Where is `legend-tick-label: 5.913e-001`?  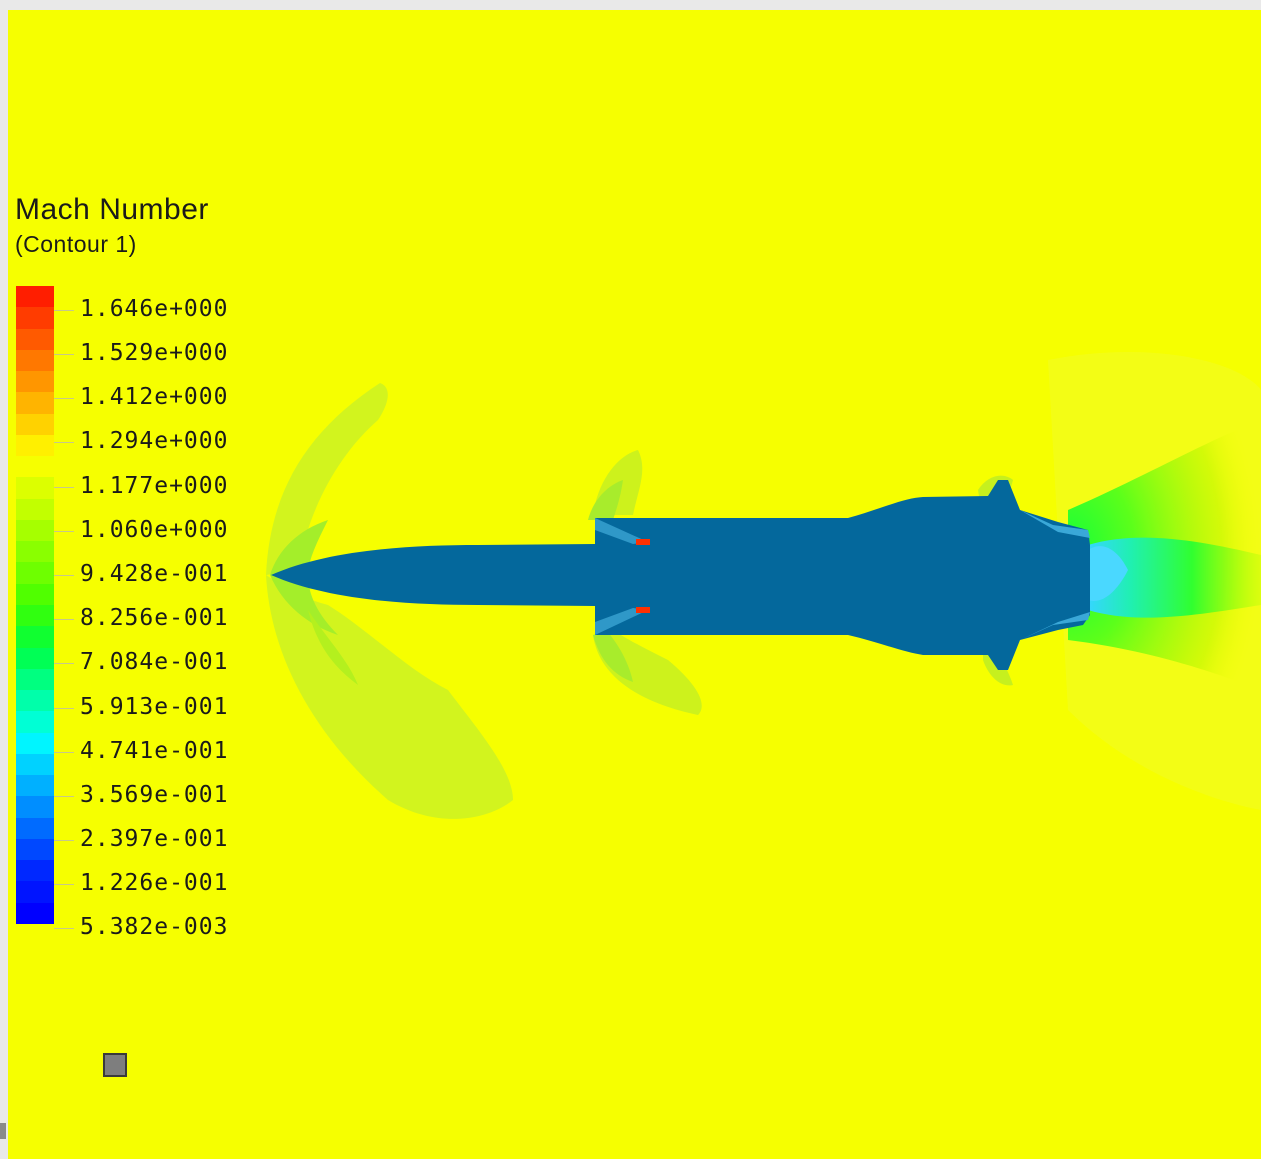
legend-tick-label: 5.913e-001 is located at coordinates (154, 707).